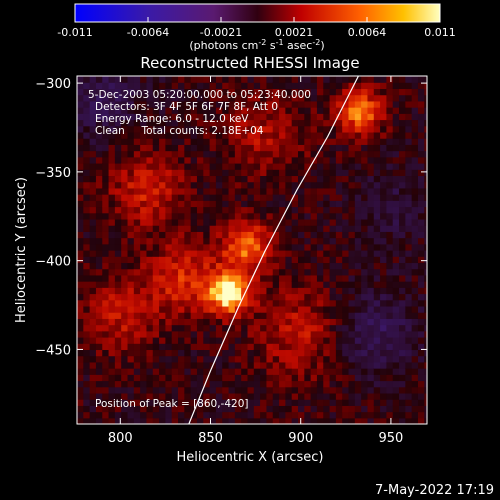 This screenshot has width=500, height=500. What do you see at coordinates (53, 262) in the screenshot?
I see `y-tick-label: −400` at bounding box center [53, 262].